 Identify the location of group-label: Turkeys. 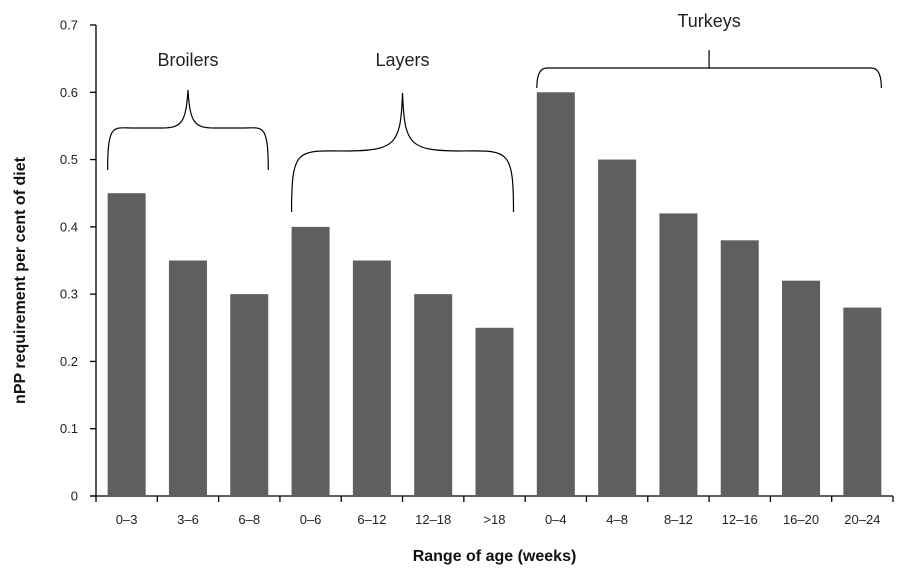
(708, 21).